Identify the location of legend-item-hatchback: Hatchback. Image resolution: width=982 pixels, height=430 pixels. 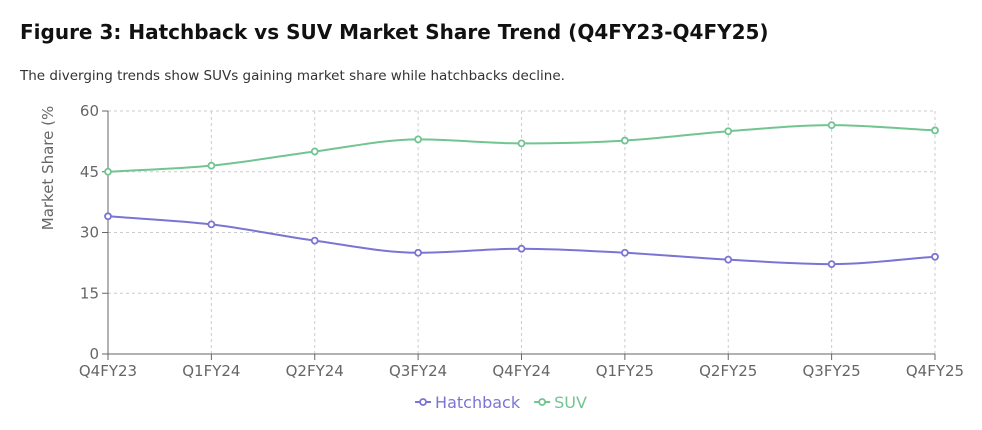
(468, 402).